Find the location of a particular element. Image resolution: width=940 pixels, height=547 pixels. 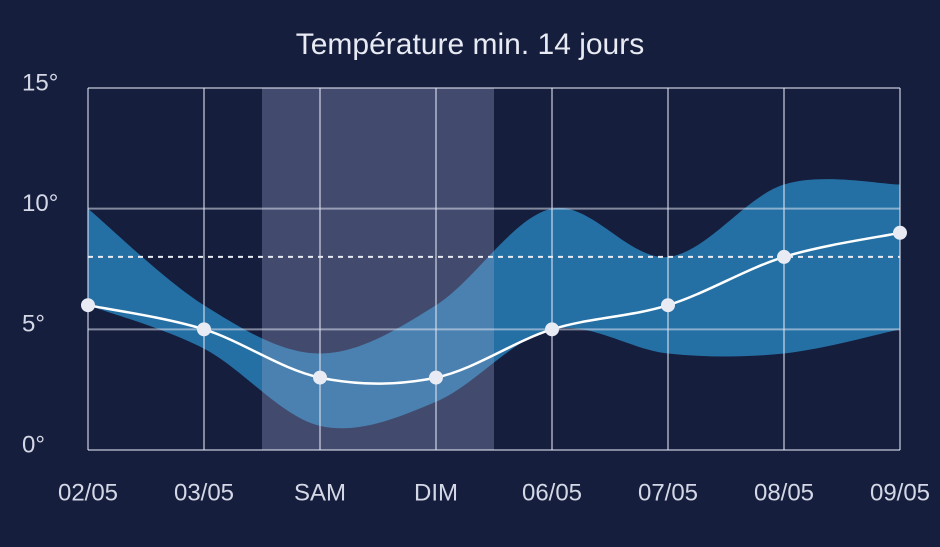

y-tick-label: 10° is located at coordinates (40, 203).